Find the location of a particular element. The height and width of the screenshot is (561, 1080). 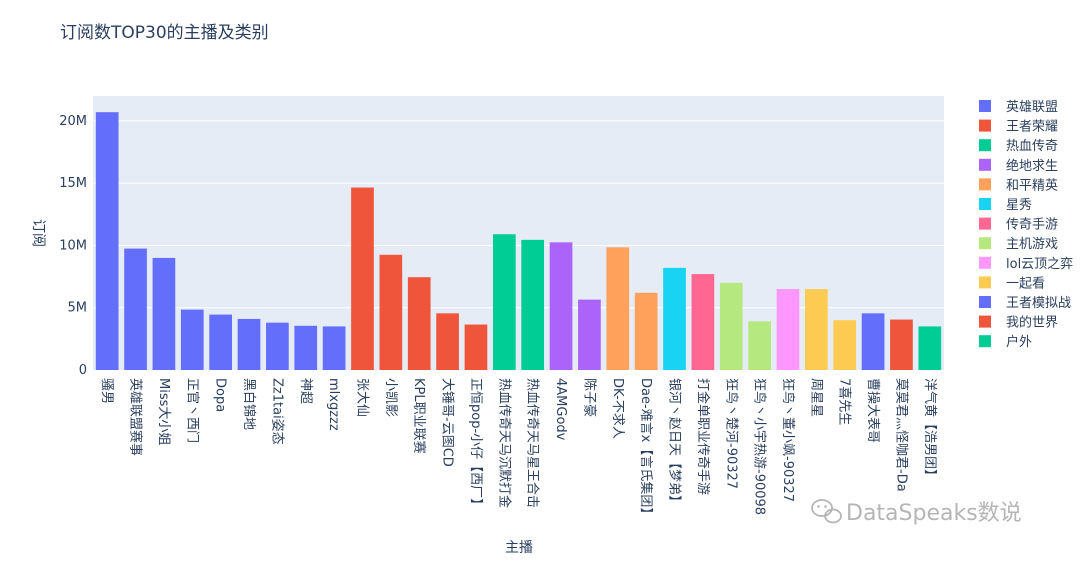

x-tick-label: 陈子豪 is located at coordinates (589, 397).